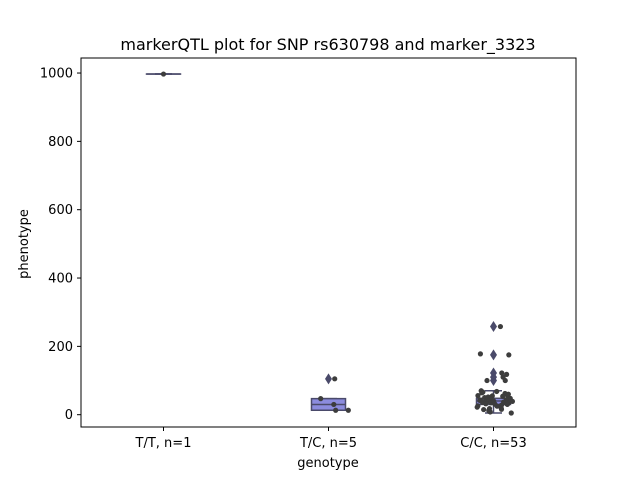 This screenshot has height=484, width=640. What do you see at coordinates (69, 415) in the screenshot?
I see `y-tick-label: 0` at bounding box center [69, 415].